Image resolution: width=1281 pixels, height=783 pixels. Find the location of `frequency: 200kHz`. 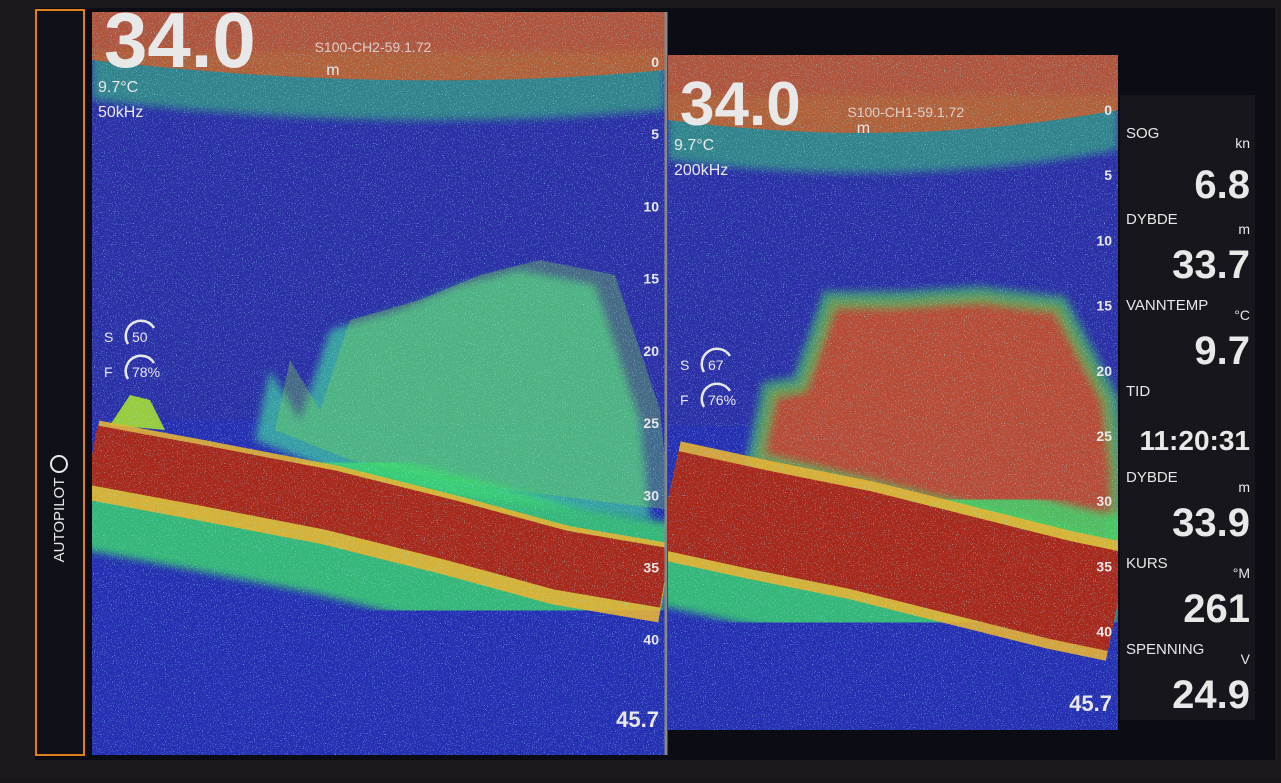

frequency: 200kHz is located at coordinates (701, 170).